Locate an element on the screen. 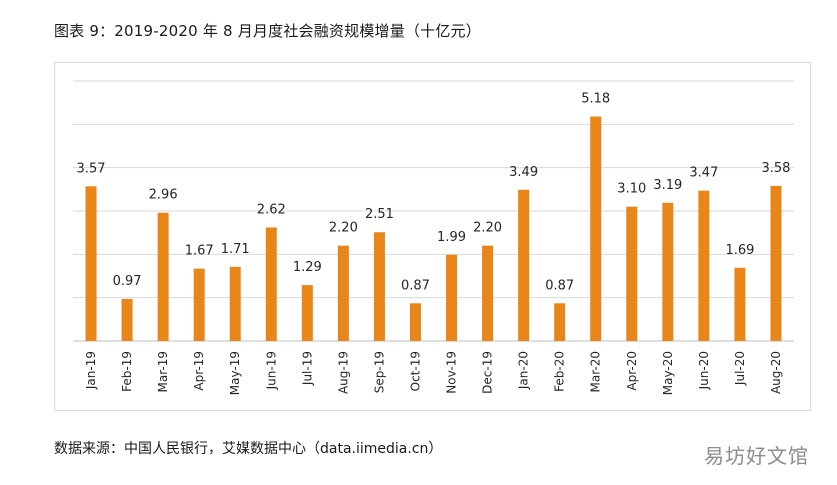  source-note: 数据来源：中国人民银行，艾媒数据中心（data.iimedia.cn） is located at coordinates (248, 449).